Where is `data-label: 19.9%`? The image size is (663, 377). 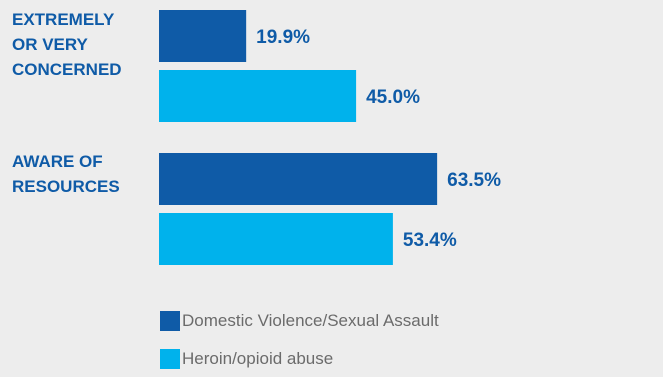
data-label: 19.9% is located at coordinates (283, 37).